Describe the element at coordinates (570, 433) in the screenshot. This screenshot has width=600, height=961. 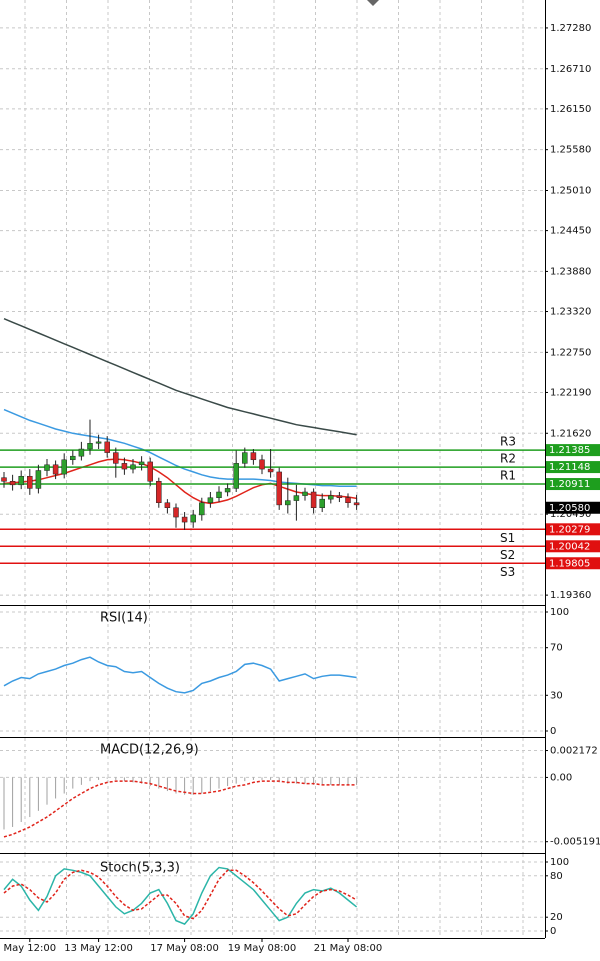
I see `y-tick-label: 1.21620` at that location.